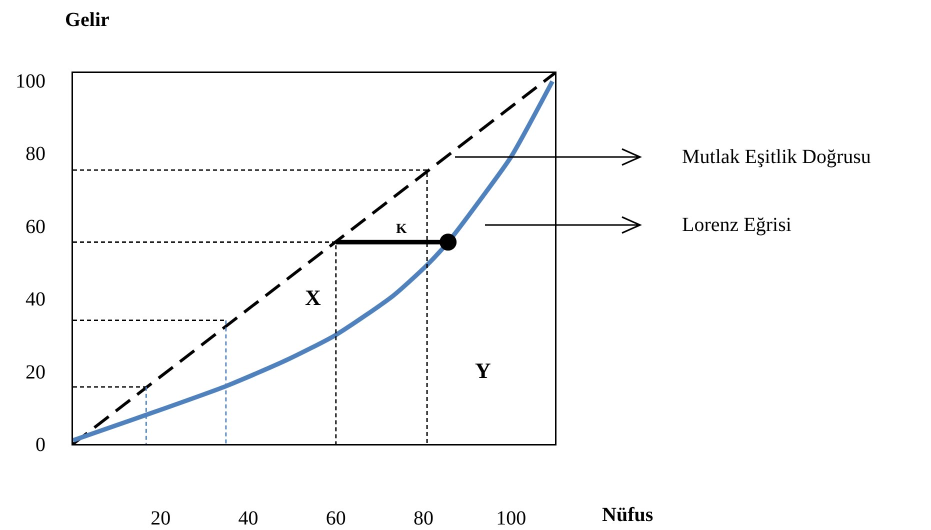 Image resolution: width=931 pixels, height=530 pixels. Describe the element at coordinates (248, 519) in the screenshot. I see `x-tick-label: 40` at that location.